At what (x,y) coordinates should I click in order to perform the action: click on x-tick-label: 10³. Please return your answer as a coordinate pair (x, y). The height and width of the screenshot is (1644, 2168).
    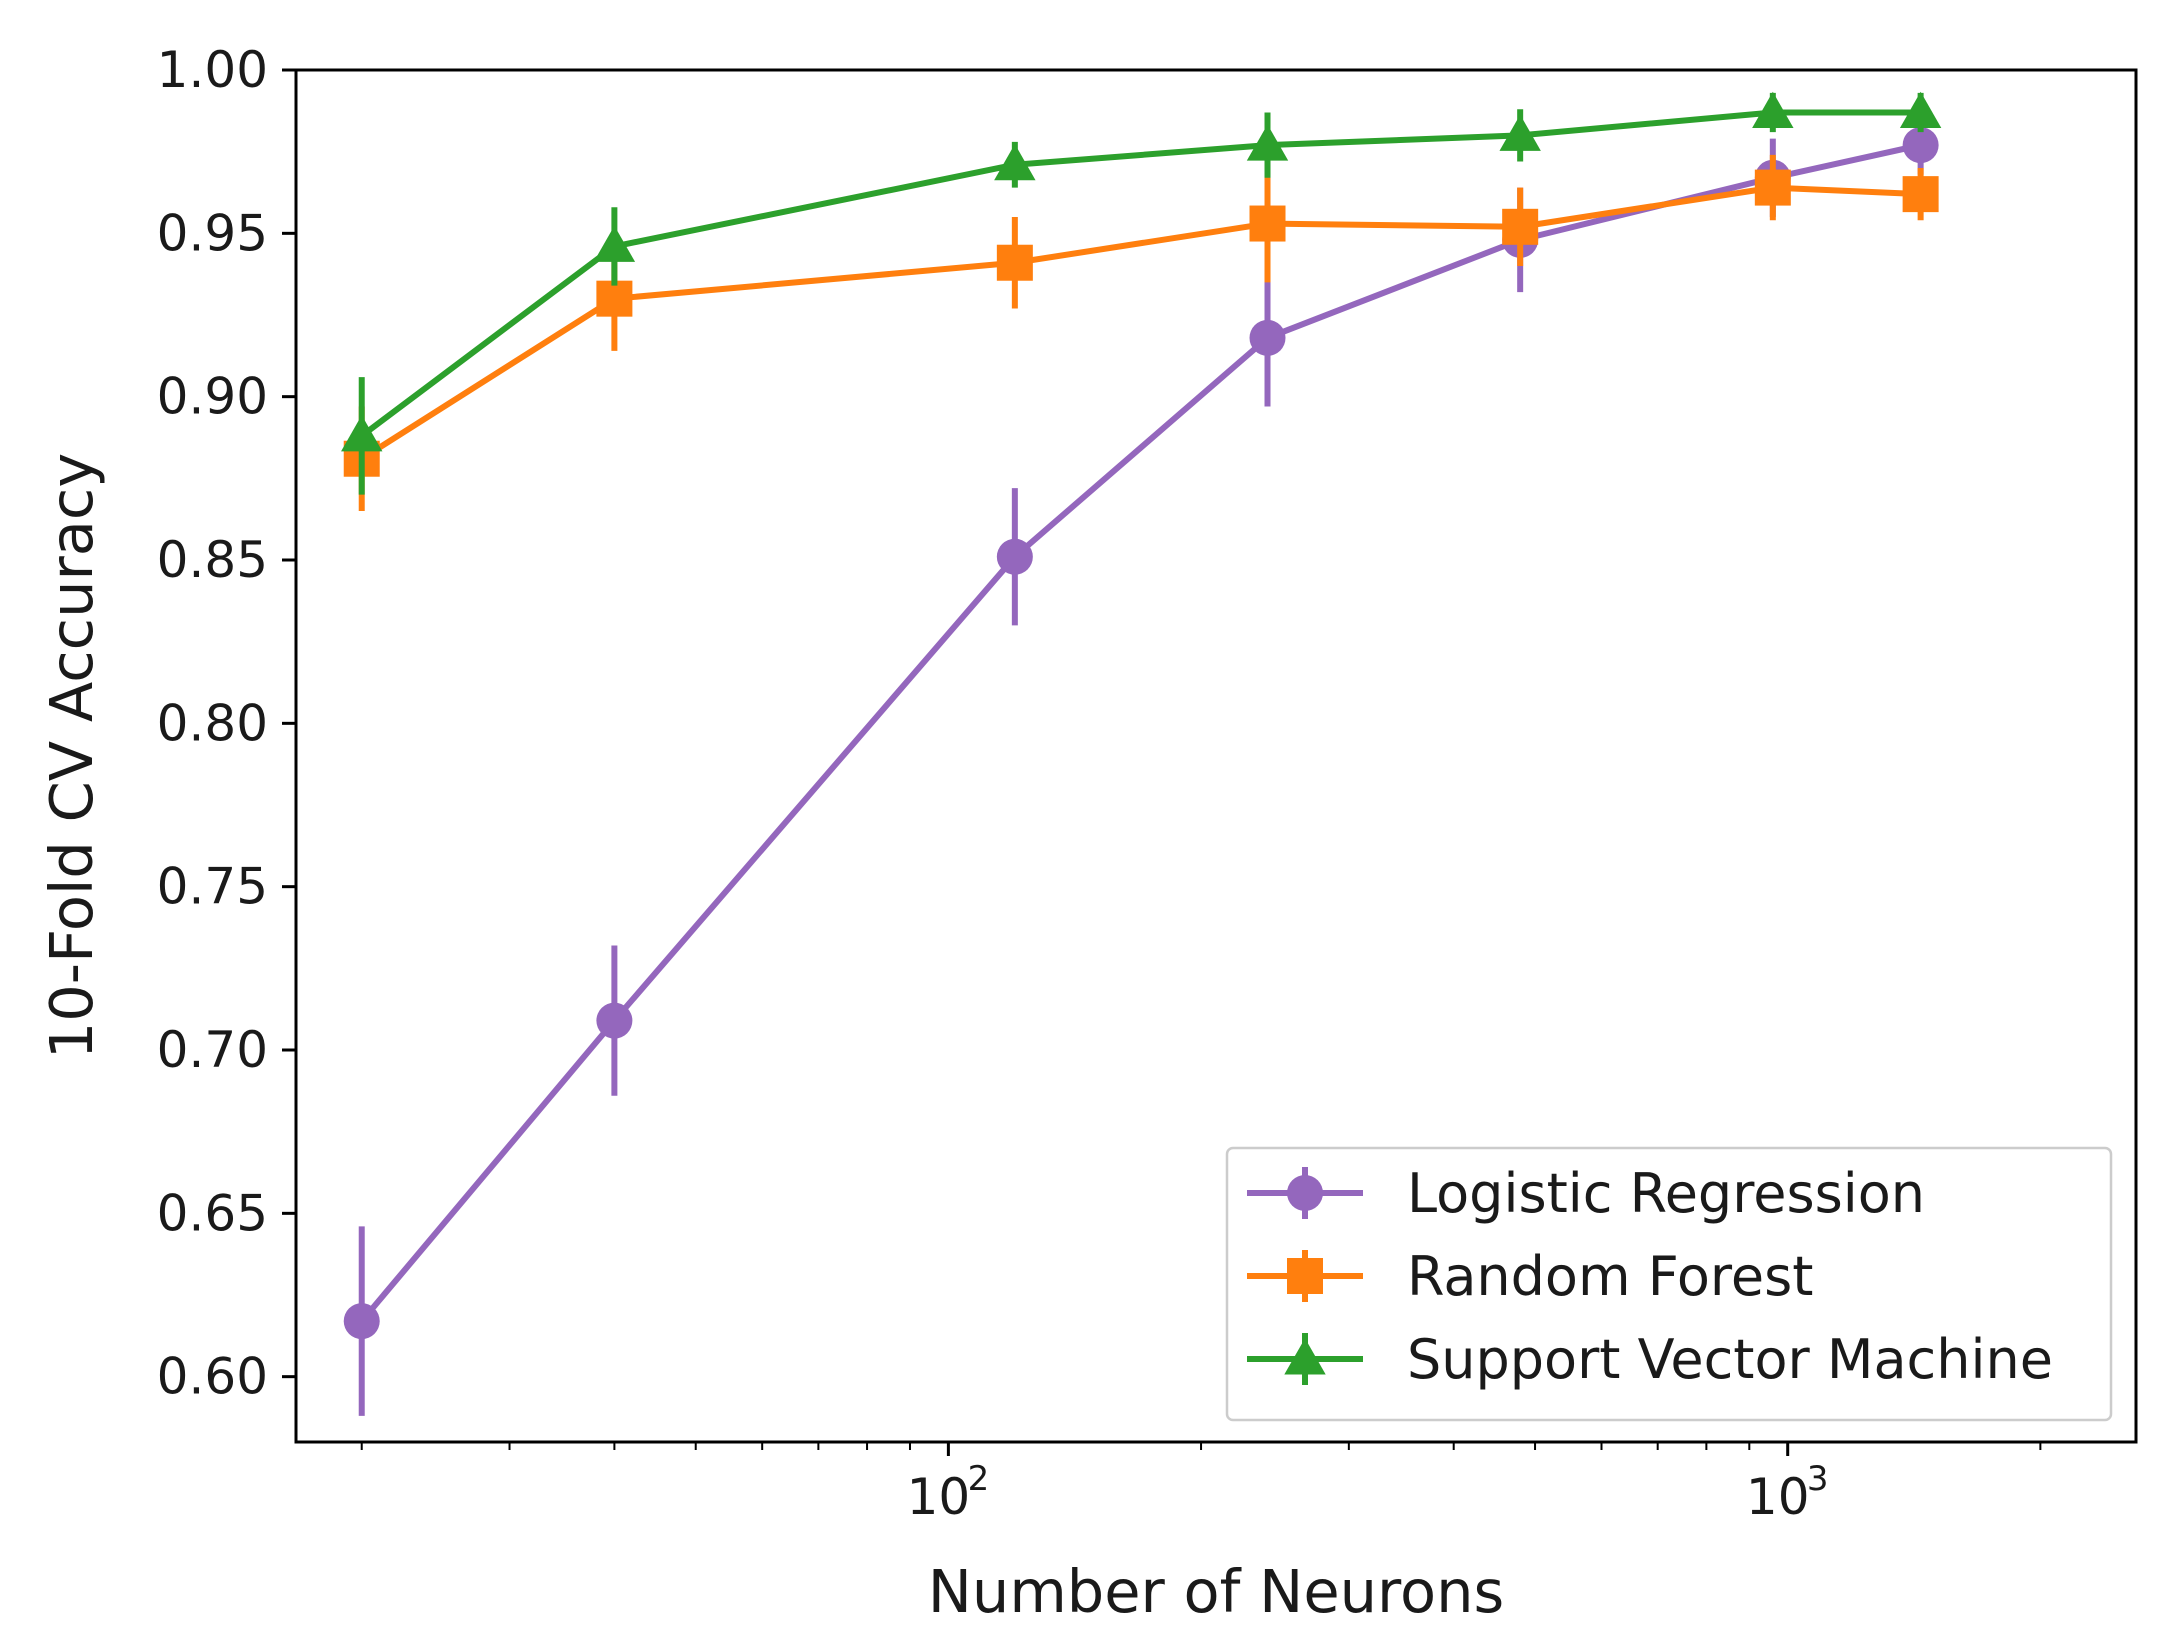
    Looking at the image, I should click on (1787, 1492).